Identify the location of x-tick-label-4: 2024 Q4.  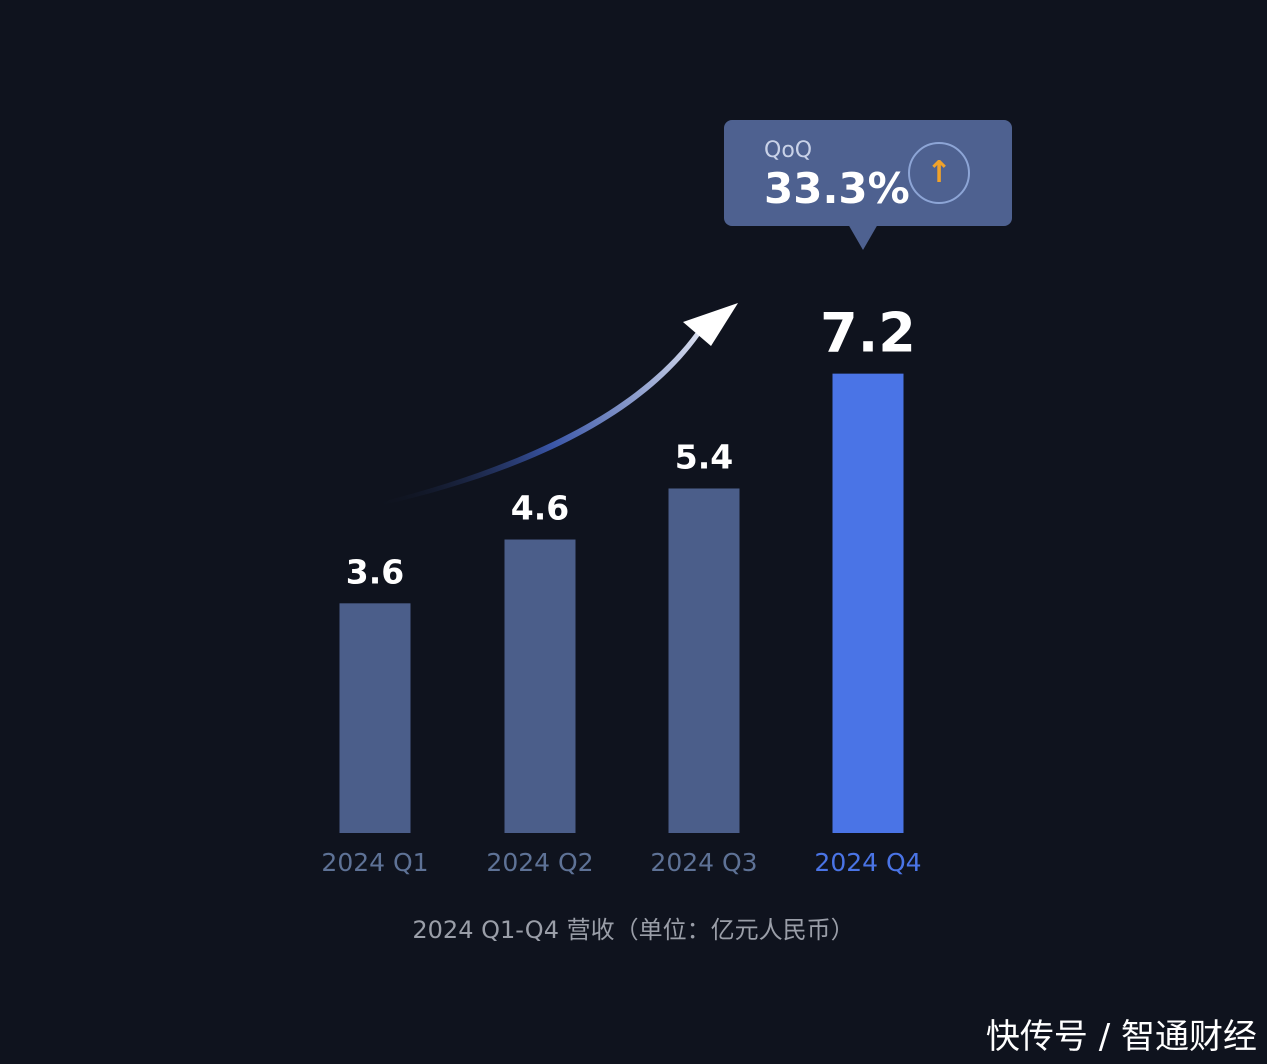
(867, 862).